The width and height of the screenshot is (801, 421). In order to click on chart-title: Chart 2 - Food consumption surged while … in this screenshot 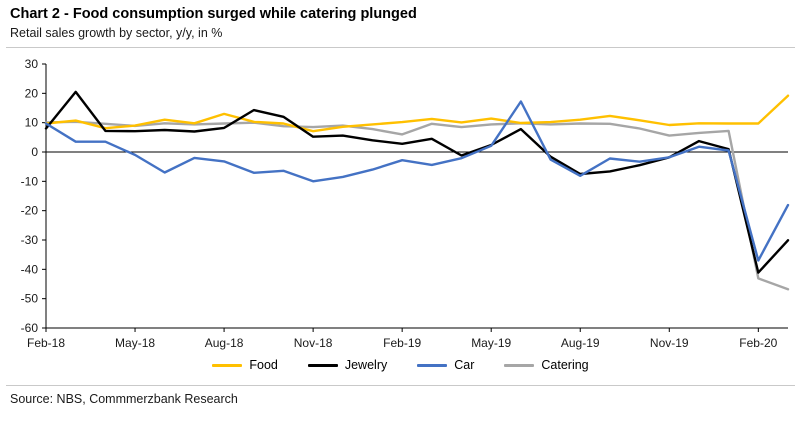, I will do `click(213, 14)`.